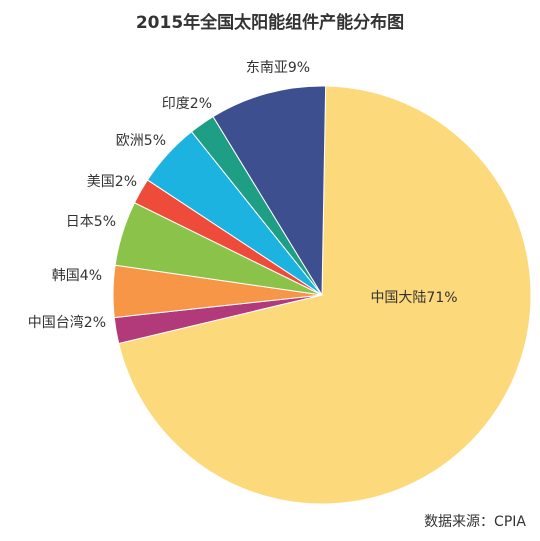 The width and height of the screenshot is (540, 541). What do you see at coordinates (77, 276) in the screenshot?
I see `slice-label-2: 韩国4%` at bounding box center [77, 276].